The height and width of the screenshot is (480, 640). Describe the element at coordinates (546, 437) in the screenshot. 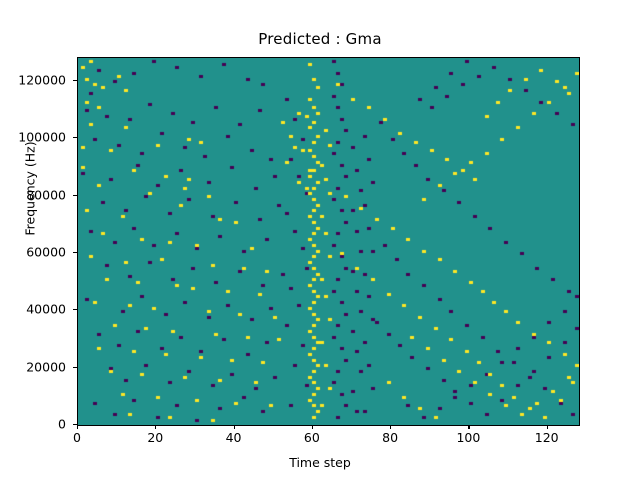

I see `x-tick-label: 120` at that location.